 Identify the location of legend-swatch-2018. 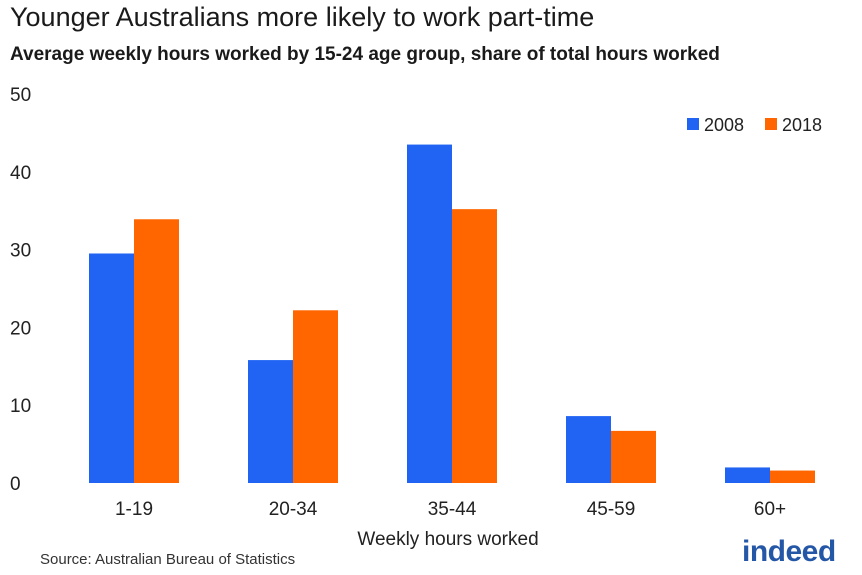
(771, 124).